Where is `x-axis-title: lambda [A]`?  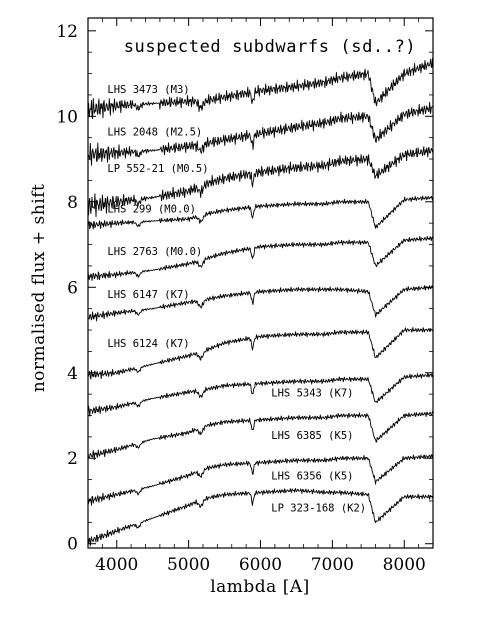
x-axis-title: lambda [A] is located at coordinates (260, 587).